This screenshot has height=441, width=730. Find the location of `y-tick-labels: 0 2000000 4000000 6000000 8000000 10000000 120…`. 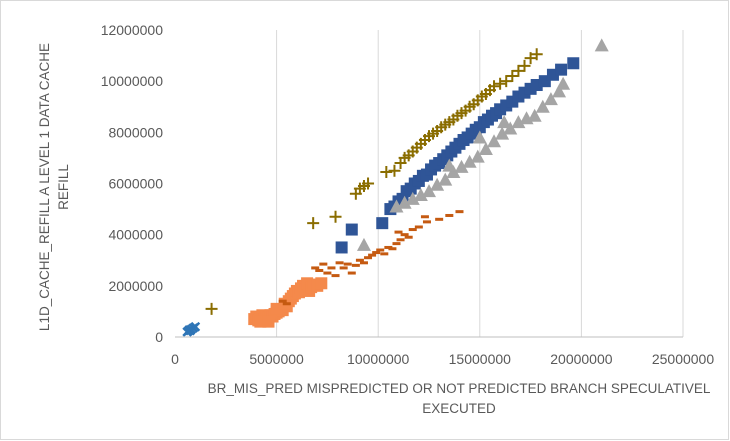

y-tick-labels: 0 2000000 4000000 6000000 8000000 10000000 120… is located at coordinates (132, 183).